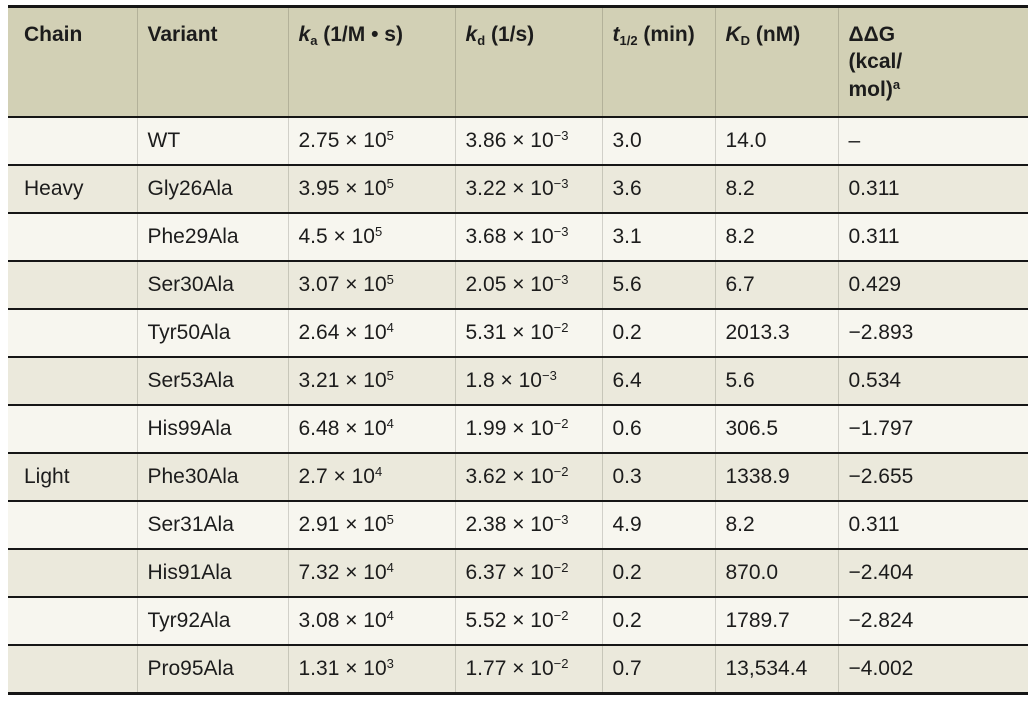 The image size is (1035, 709). What do you see at coordinates (932, 62) in the screenshot?
I see `column-header-ddg: ΔΔG (kcal/mol)a` at bounding box center [932, 62].